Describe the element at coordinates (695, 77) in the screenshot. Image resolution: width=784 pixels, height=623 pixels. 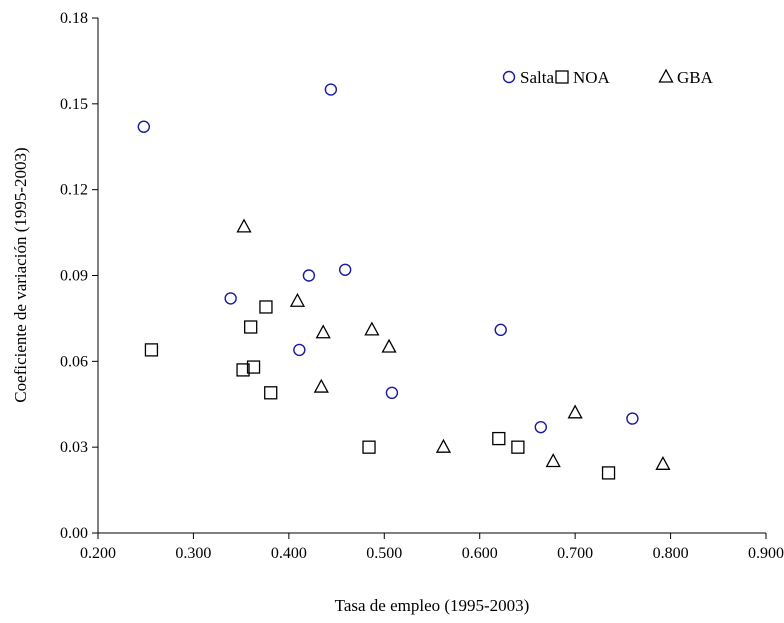
I see `legend-label-gba: GBA` at that location.